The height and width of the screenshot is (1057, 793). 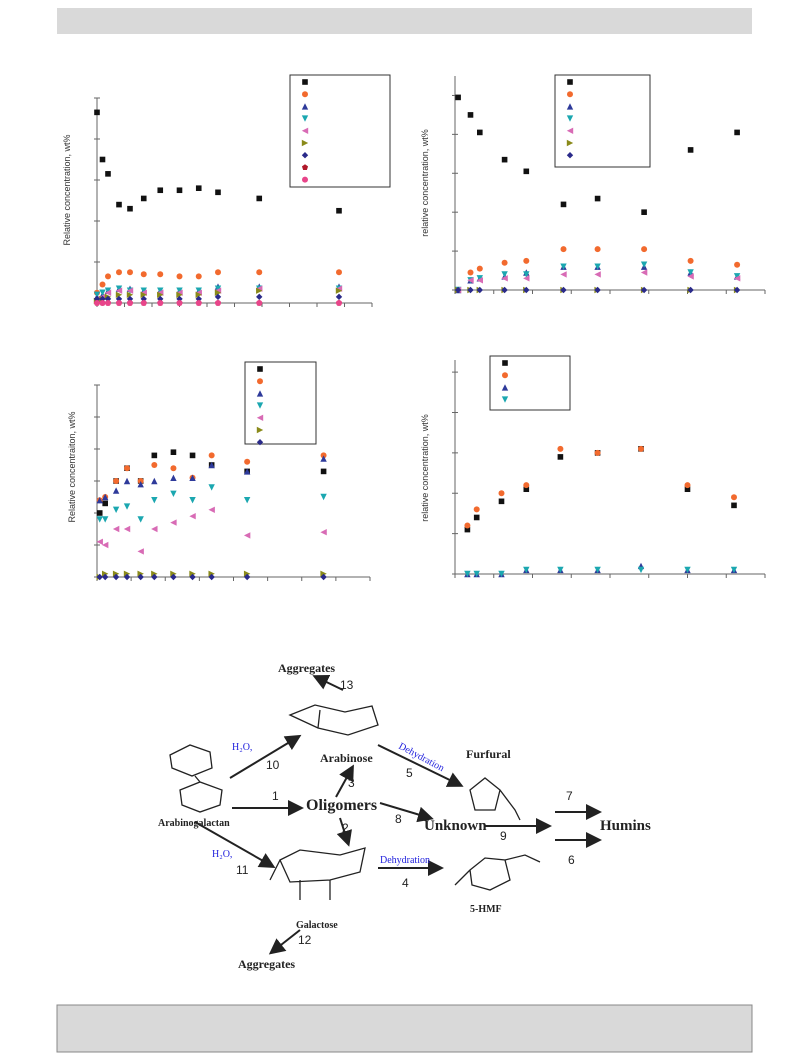 I want to click on node-label: Arabinogalactan, so click(x=194, y=823).